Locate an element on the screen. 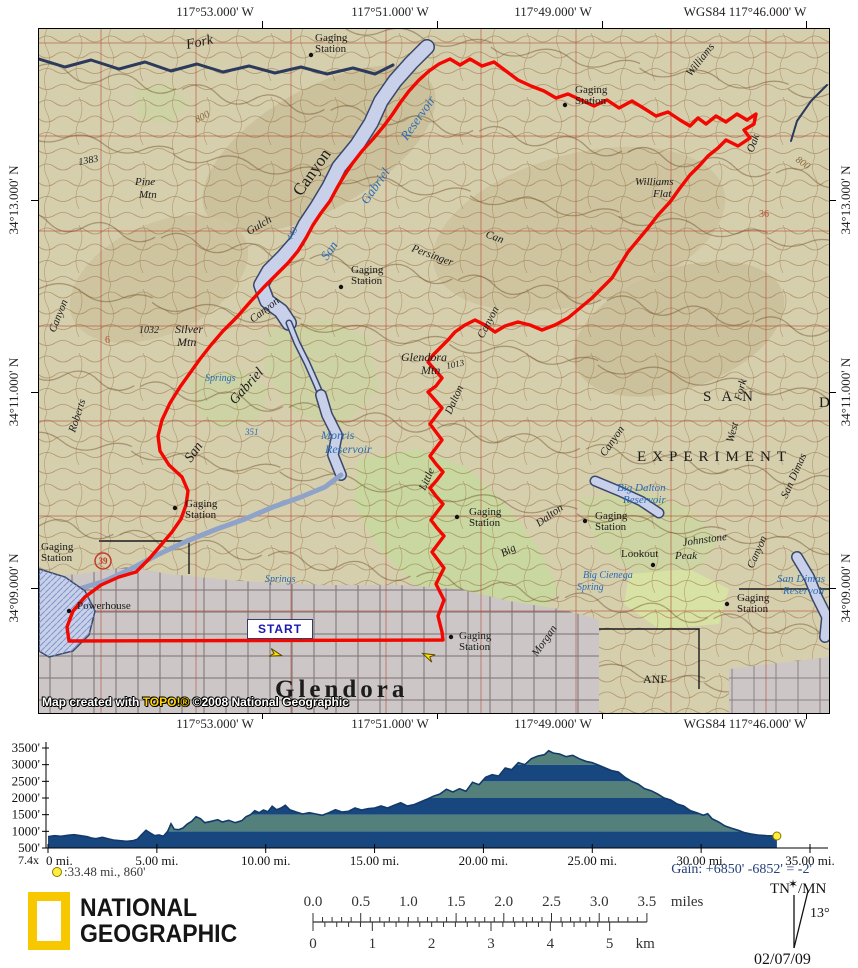 Image resolution: width=858 pixels, height=968 pixels. declination-diagram: TN ✶/MN 13° 02/07/09 is located at coordinates (799, 921).